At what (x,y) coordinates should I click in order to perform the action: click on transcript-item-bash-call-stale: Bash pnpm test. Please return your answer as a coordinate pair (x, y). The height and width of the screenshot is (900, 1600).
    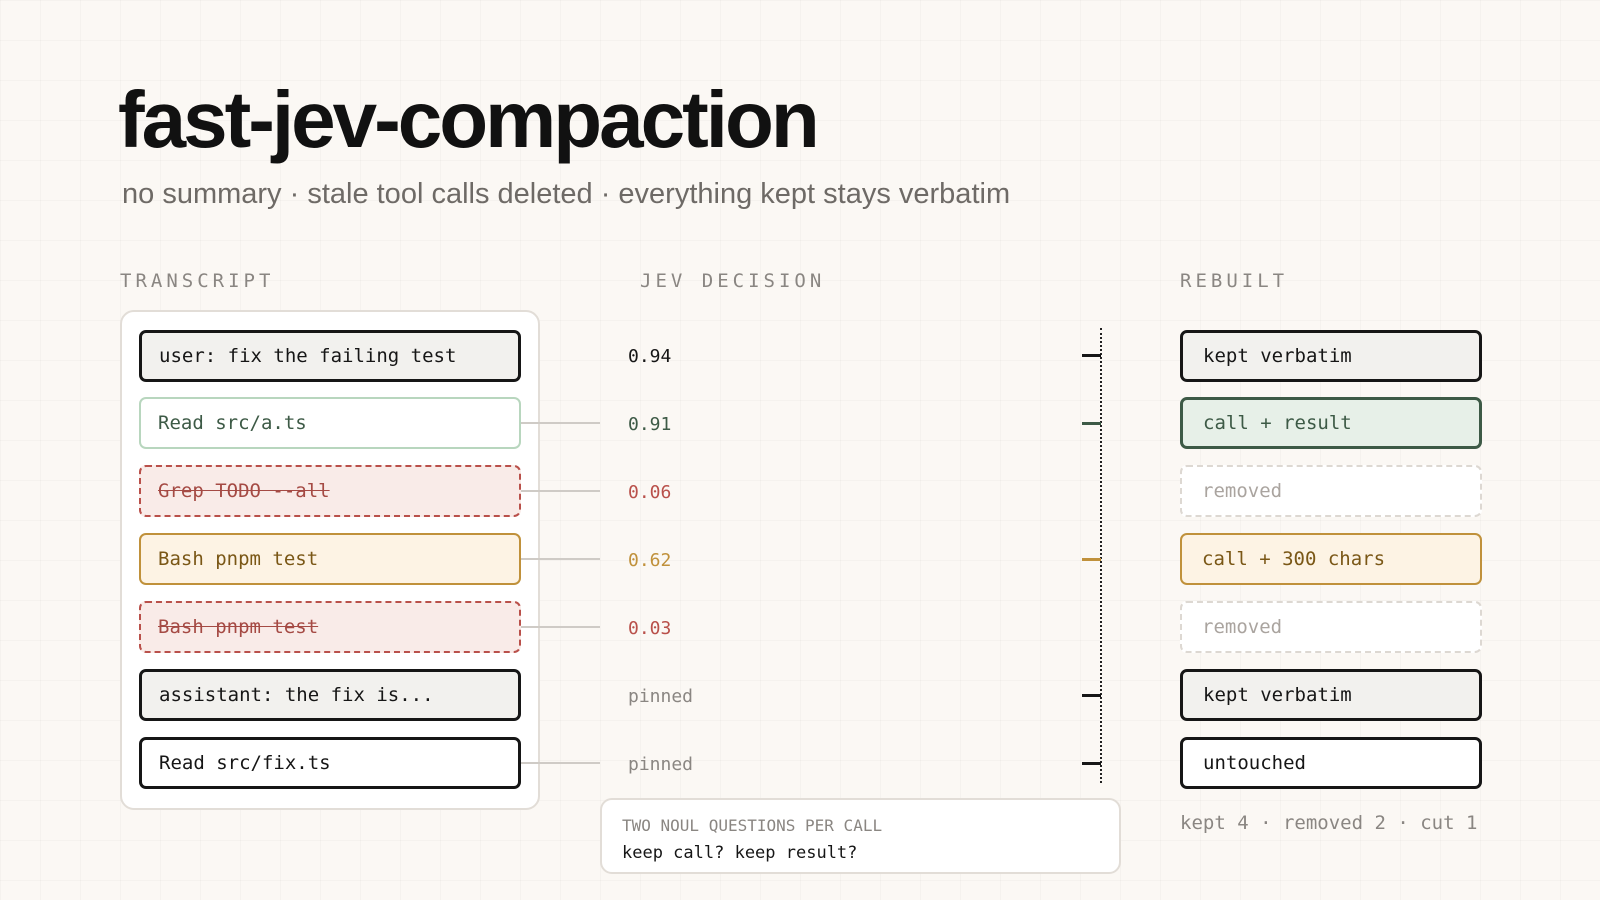
    Looking at the image, I should click on (330, 627).